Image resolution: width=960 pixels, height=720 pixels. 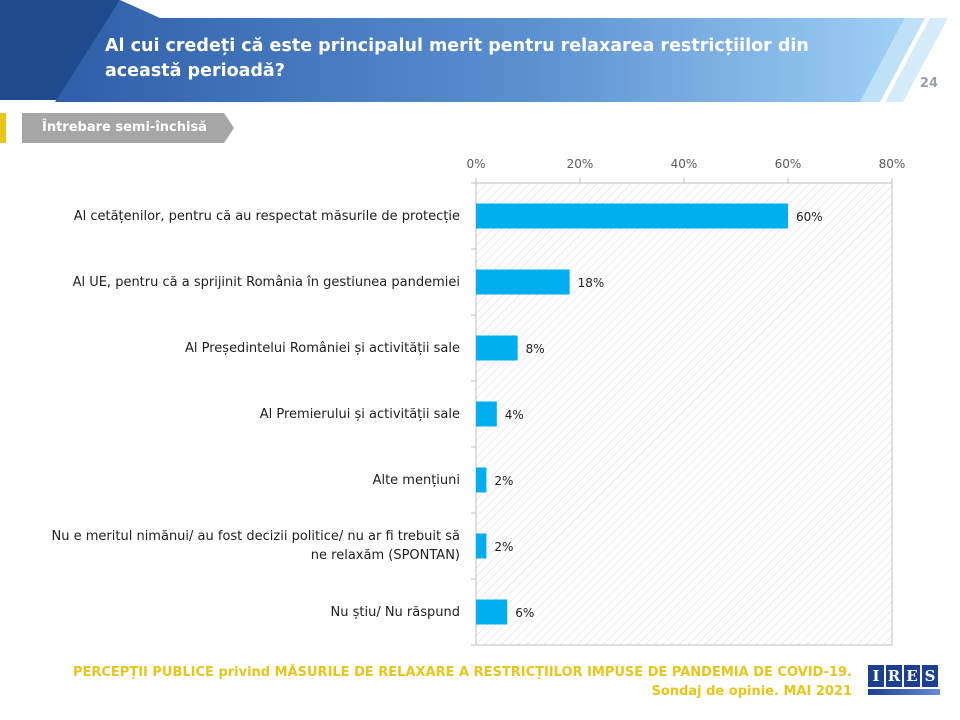 I want to click on logo-letter: R, so click(x=894, y=676).